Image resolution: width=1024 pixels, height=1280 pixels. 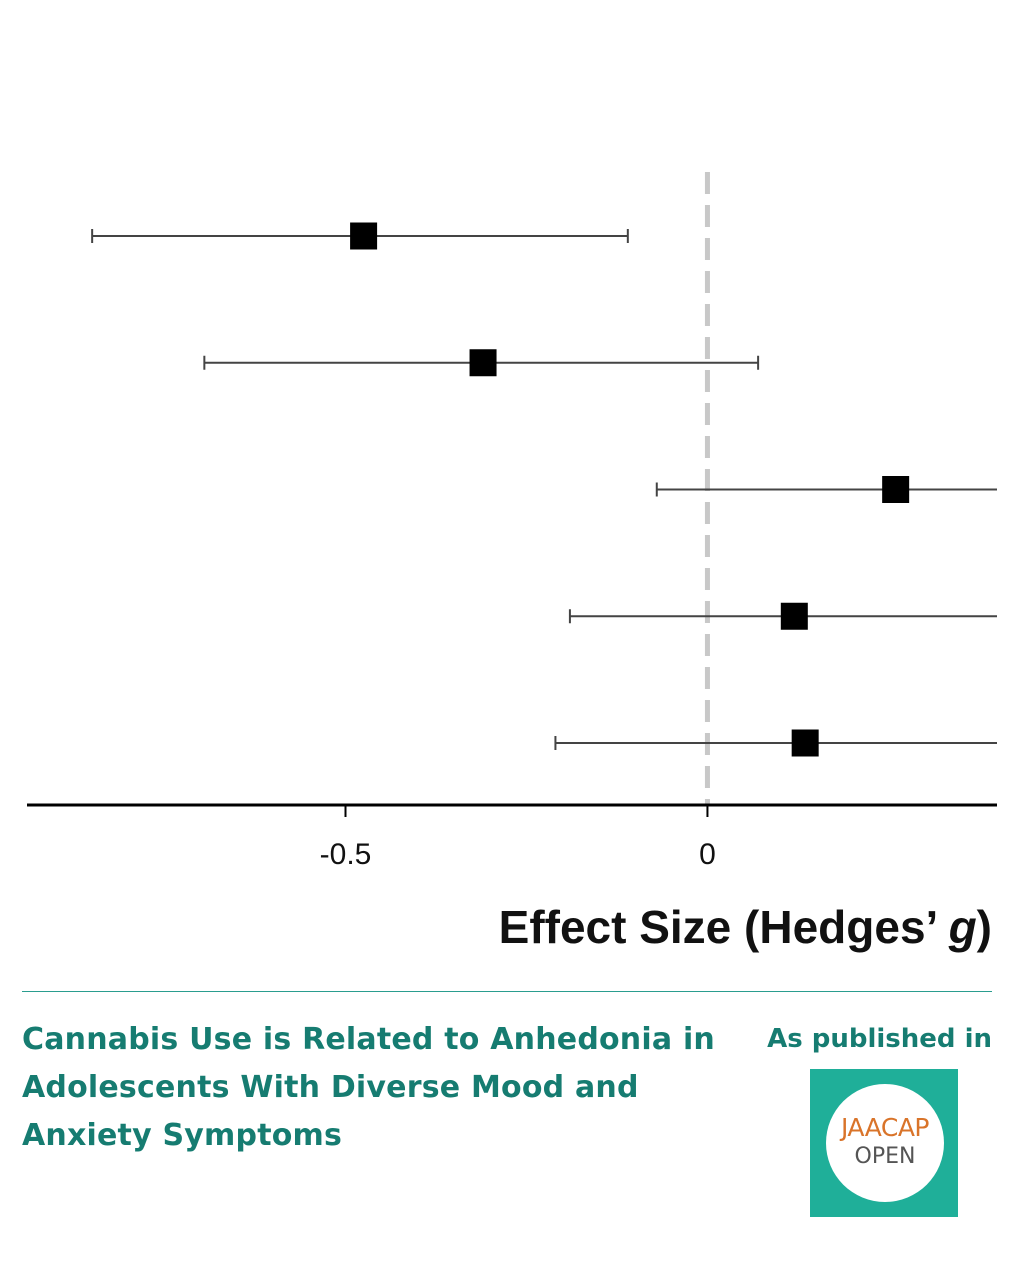 I want to click on x-tick-label: 0, so click(x=707, y=854).